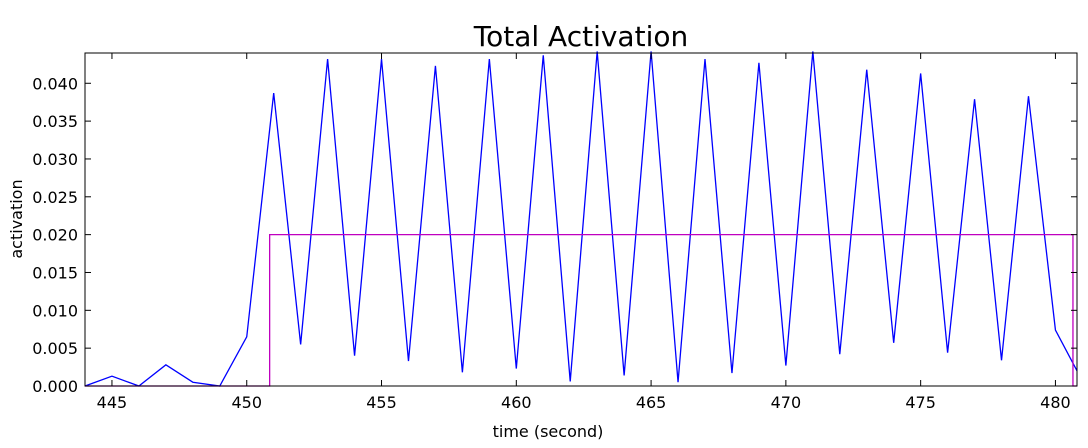 The image size is (1088, 448). I want to click on y-tick-label: 0.005, so click(55, 348).